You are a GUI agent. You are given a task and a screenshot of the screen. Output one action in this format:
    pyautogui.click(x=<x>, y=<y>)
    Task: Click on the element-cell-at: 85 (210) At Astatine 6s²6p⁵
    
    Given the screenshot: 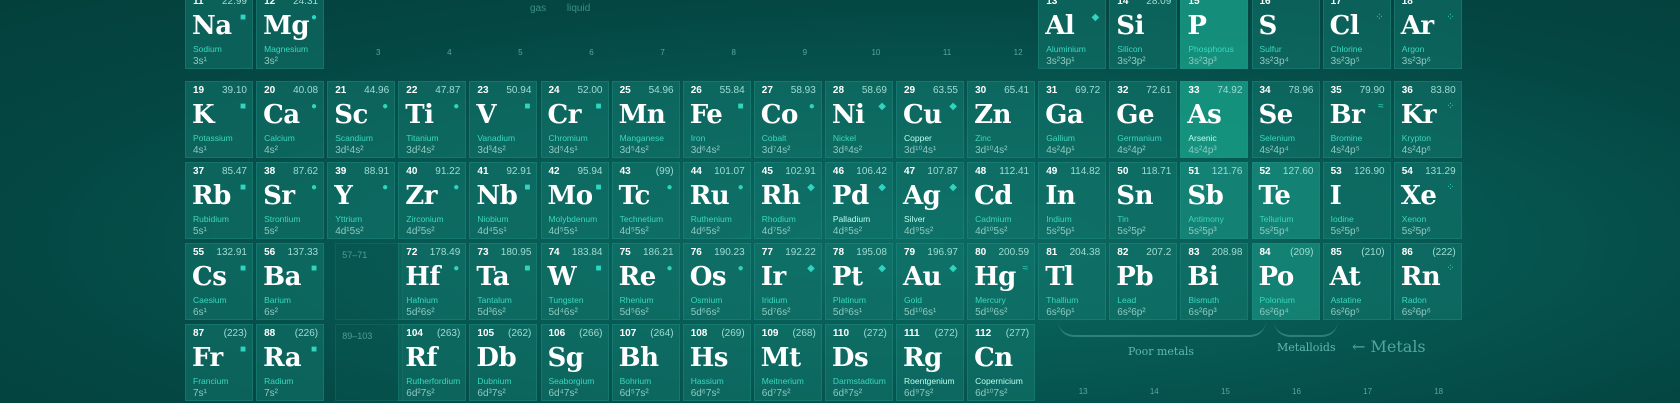 What is the action you would take?
    pyautogui.click(x=1356, y=281)
    